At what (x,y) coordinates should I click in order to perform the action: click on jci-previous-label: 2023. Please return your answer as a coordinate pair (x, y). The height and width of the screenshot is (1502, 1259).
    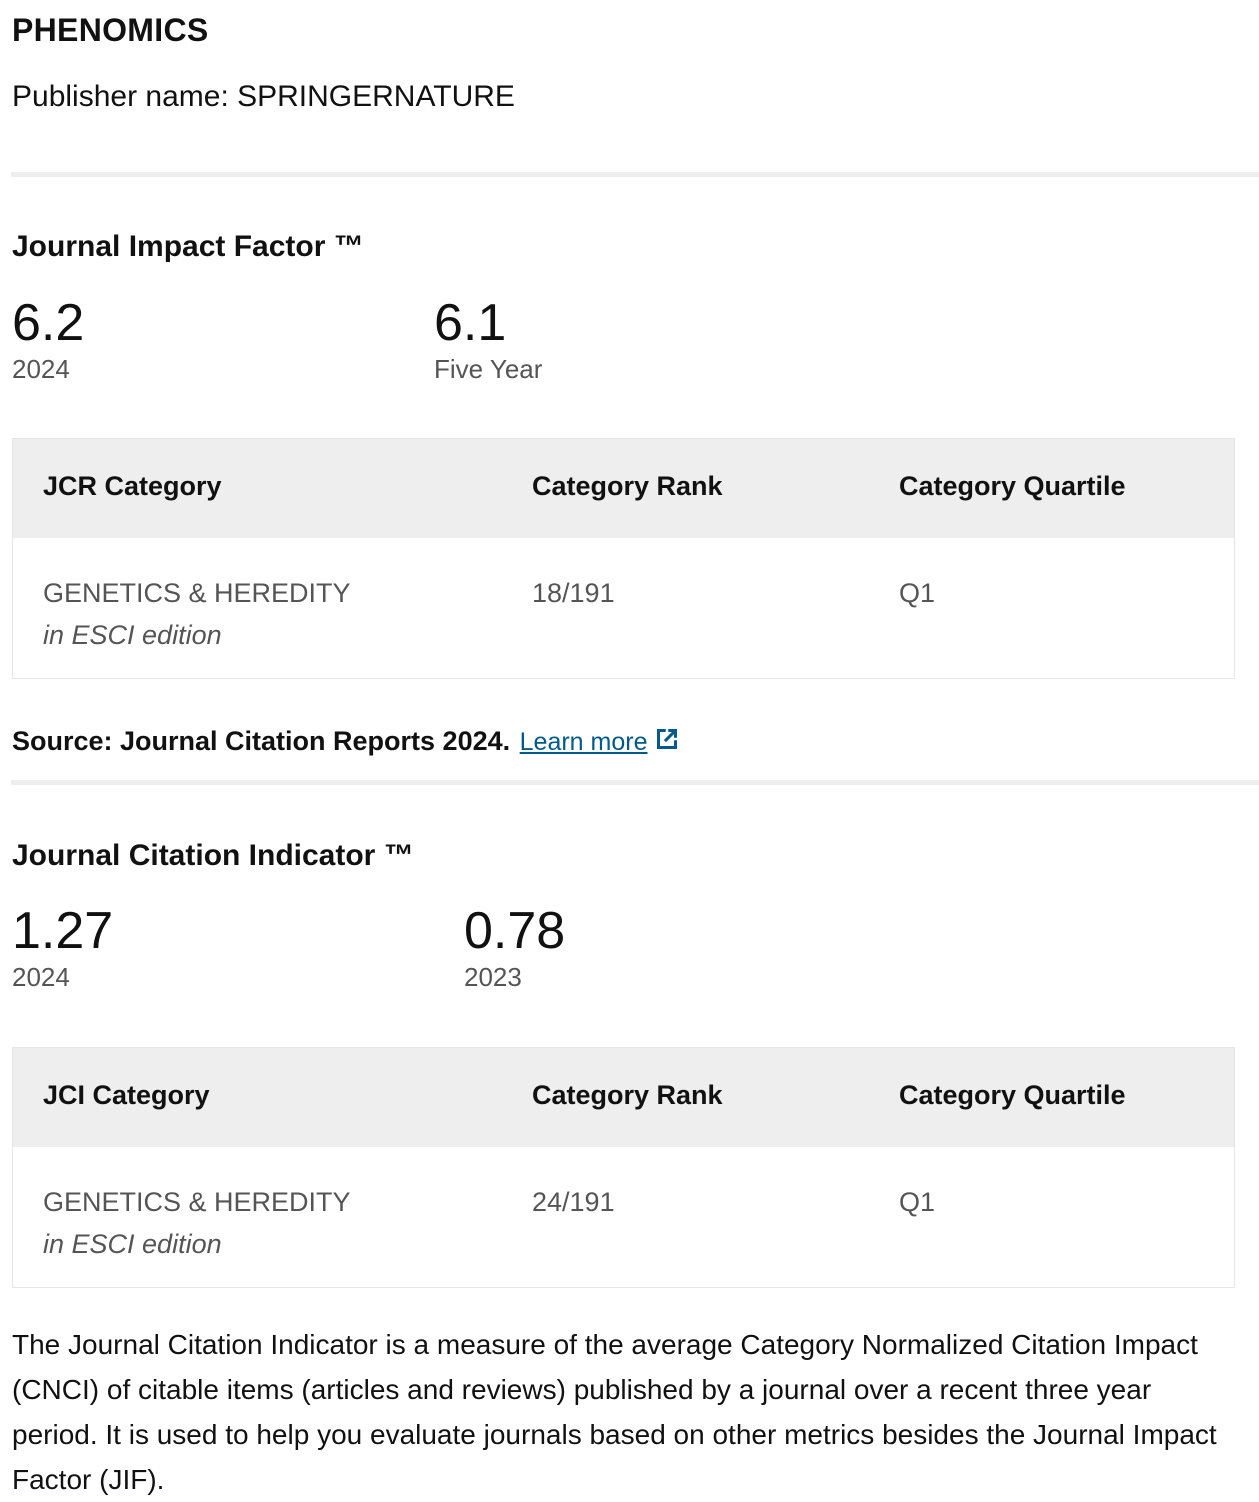
    Looking at the image, I should click on (493, 977).